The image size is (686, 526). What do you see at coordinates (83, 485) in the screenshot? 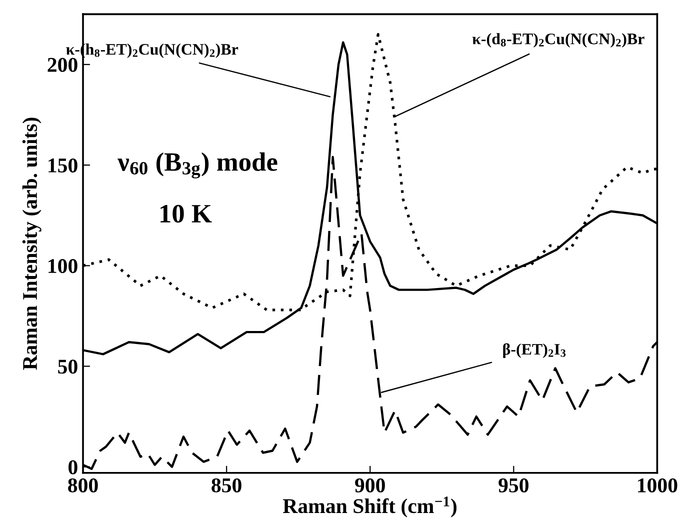
I see `x-tick-label: 800` at bounding box center [83, 485].